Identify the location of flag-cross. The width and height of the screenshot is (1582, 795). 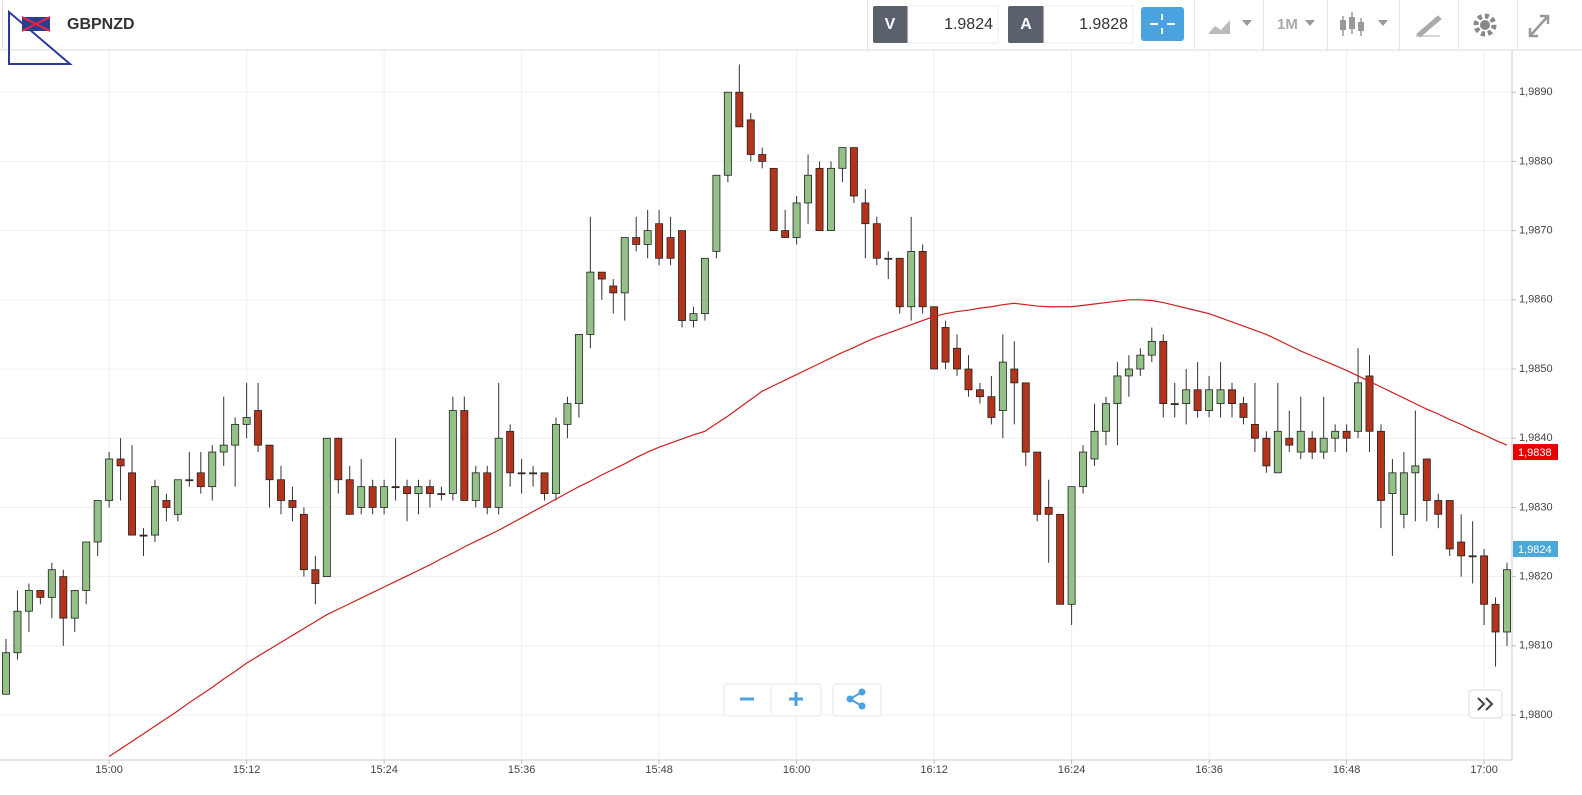
(36, 24).